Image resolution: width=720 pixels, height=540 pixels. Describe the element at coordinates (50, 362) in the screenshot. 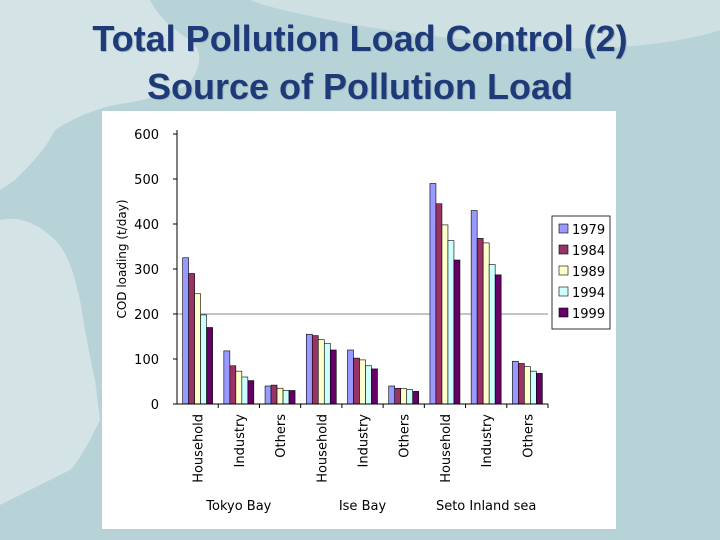

I see `land-shape-west` at that location.